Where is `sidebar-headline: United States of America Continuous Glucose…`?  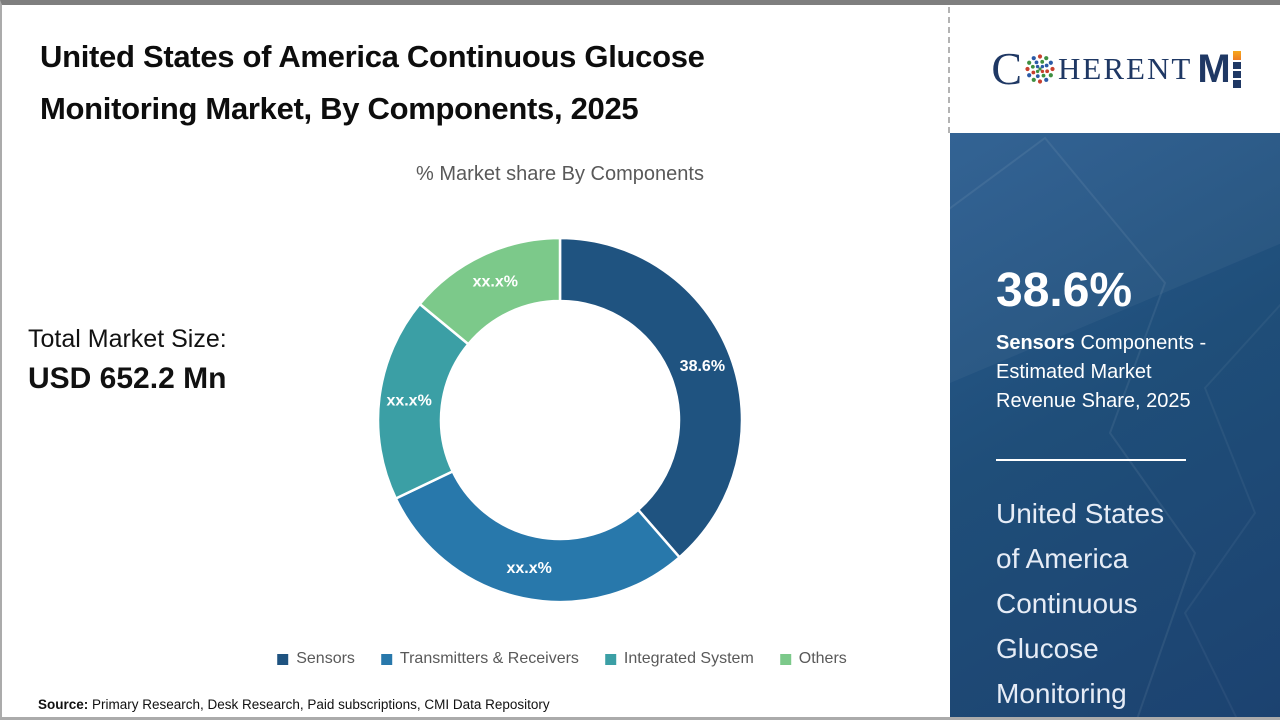 sidebar-headline: United States of America Continuous Glucose… is located at coordinates (1108, 603).